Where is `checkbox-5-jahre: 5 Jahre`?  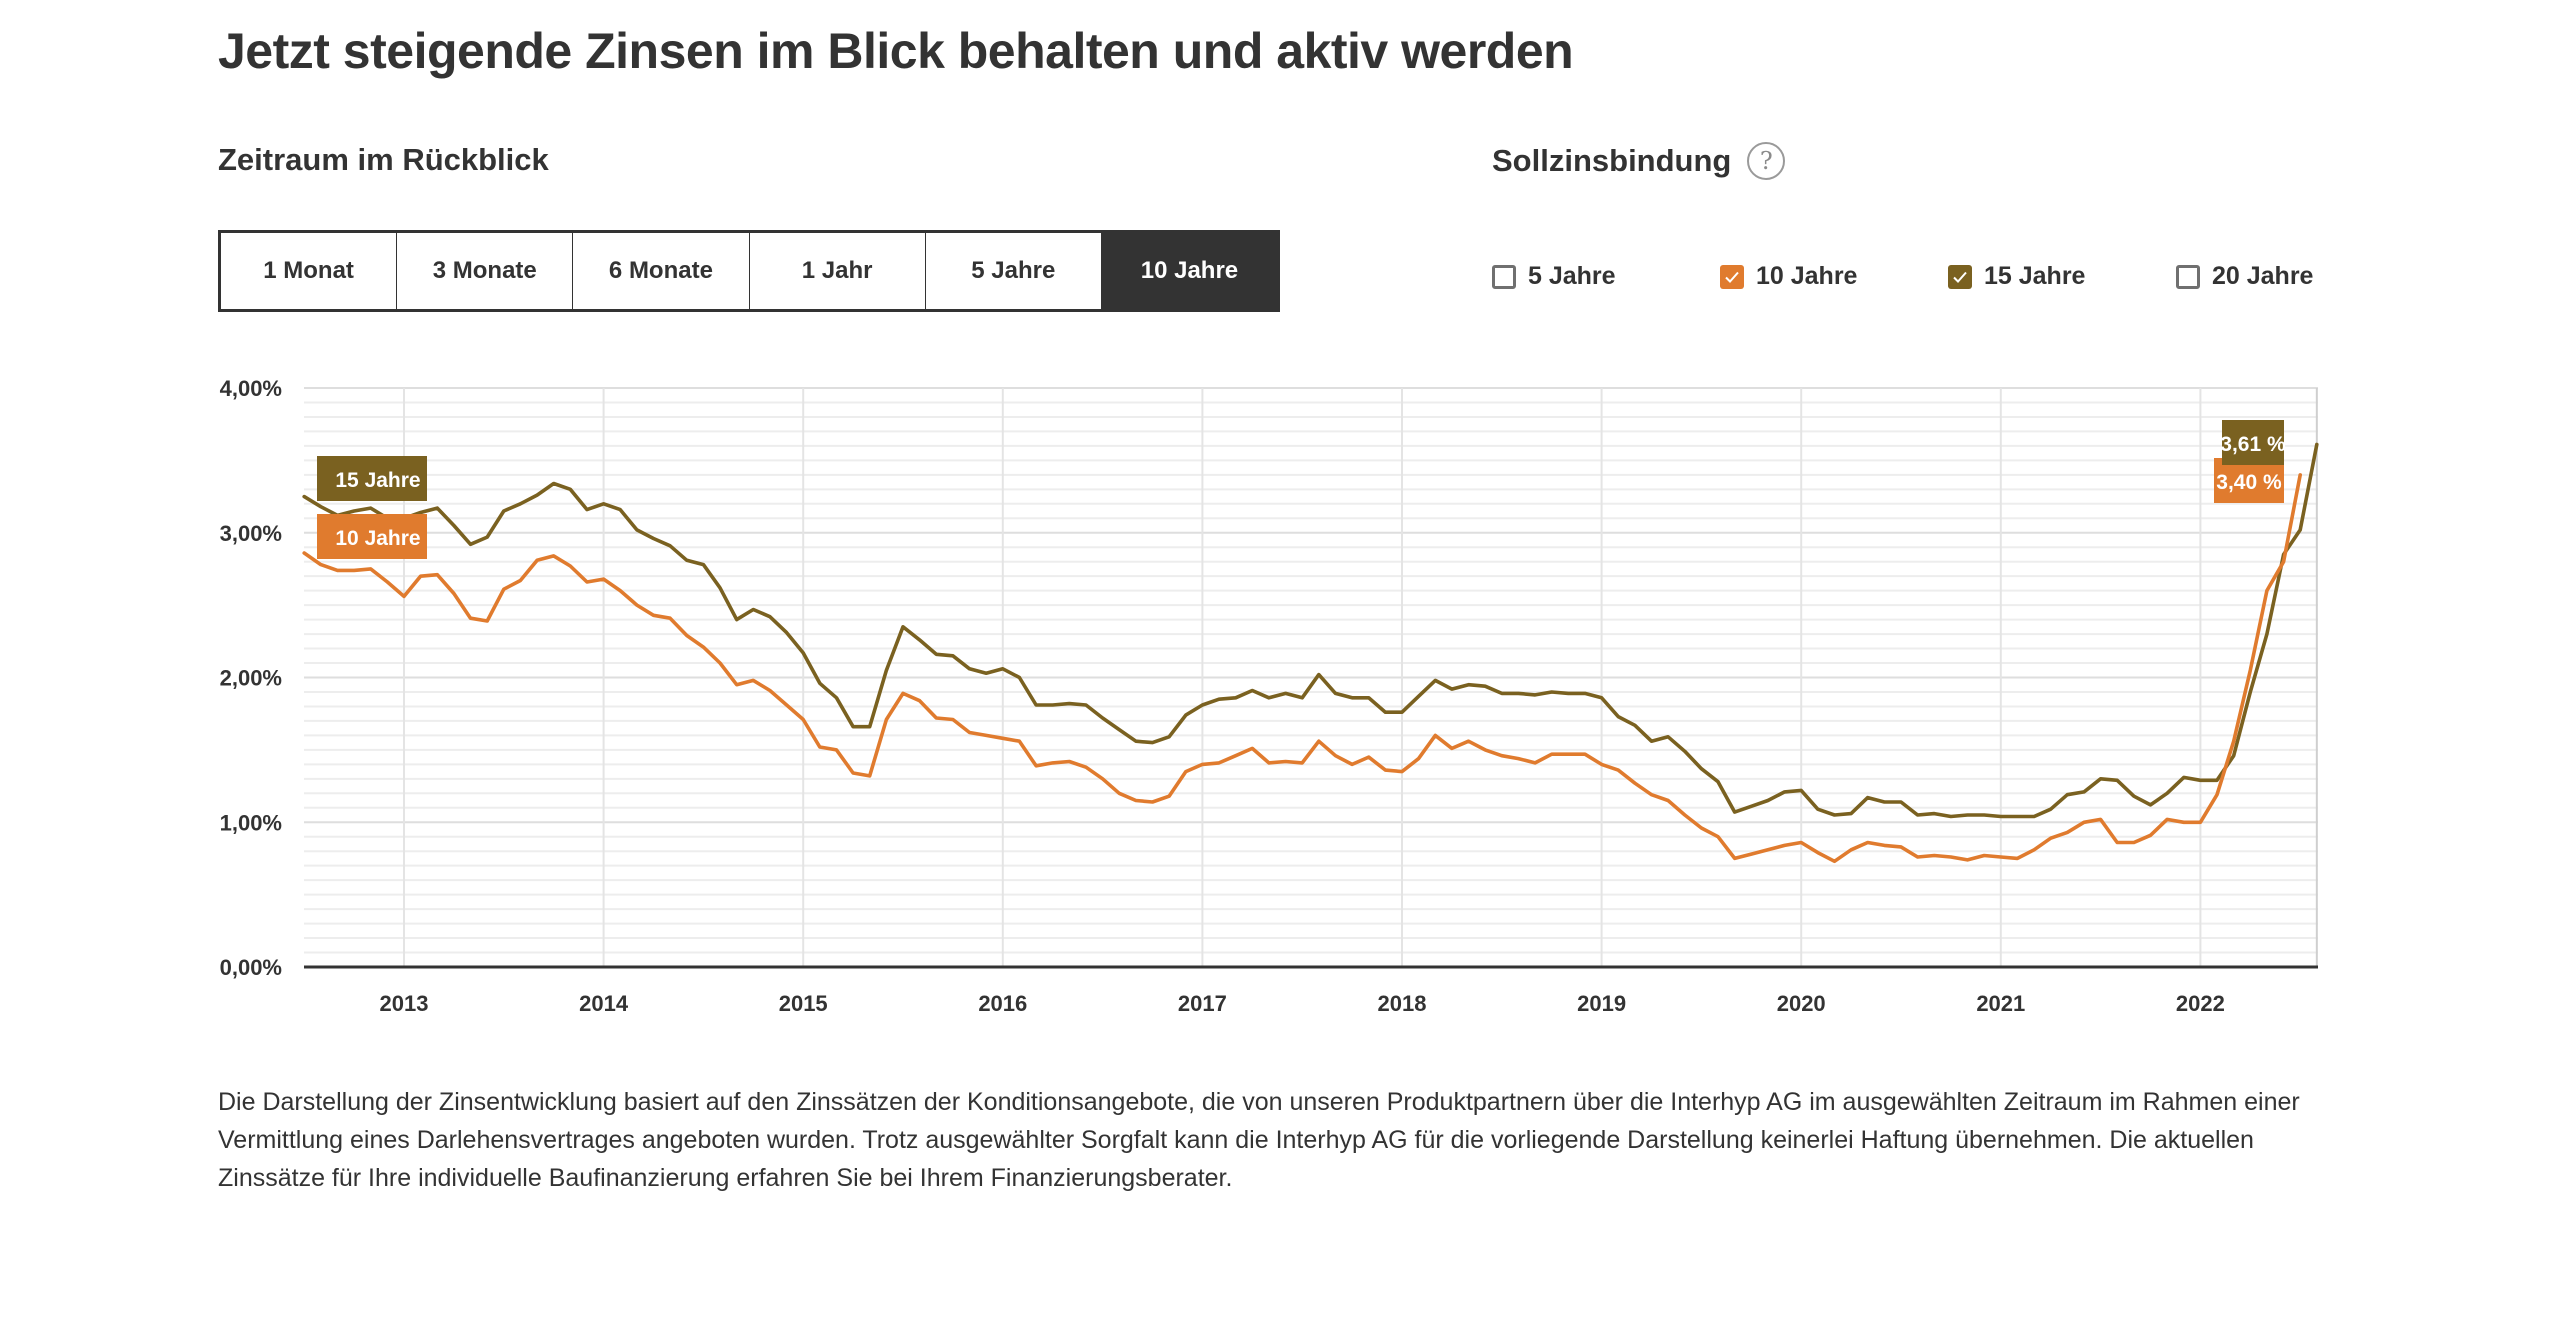
checkbox-5-jahre: 5 Jahre is located at coordinates (1554, 276).